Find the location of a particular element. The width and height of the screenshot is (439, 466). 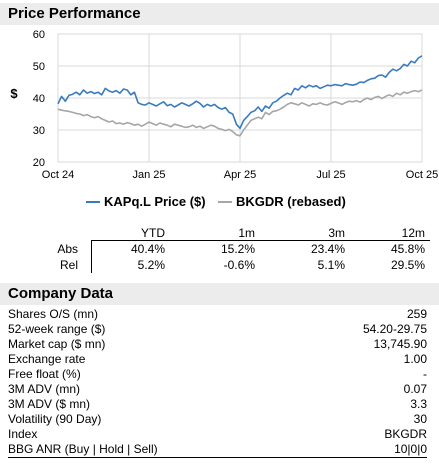

perf-row-label: Rel is located at coordinates (68, 265).